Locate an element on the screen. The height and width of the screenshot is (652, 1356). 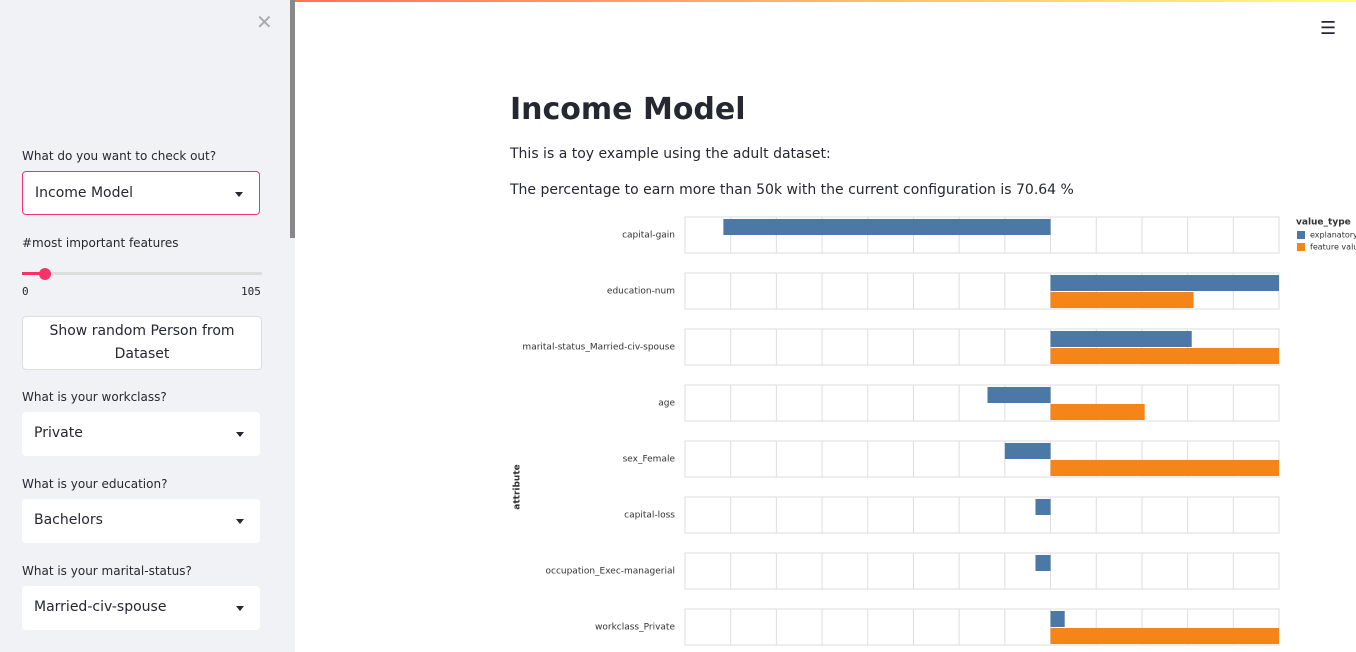
top-bar is located at coordinates (678, 1).